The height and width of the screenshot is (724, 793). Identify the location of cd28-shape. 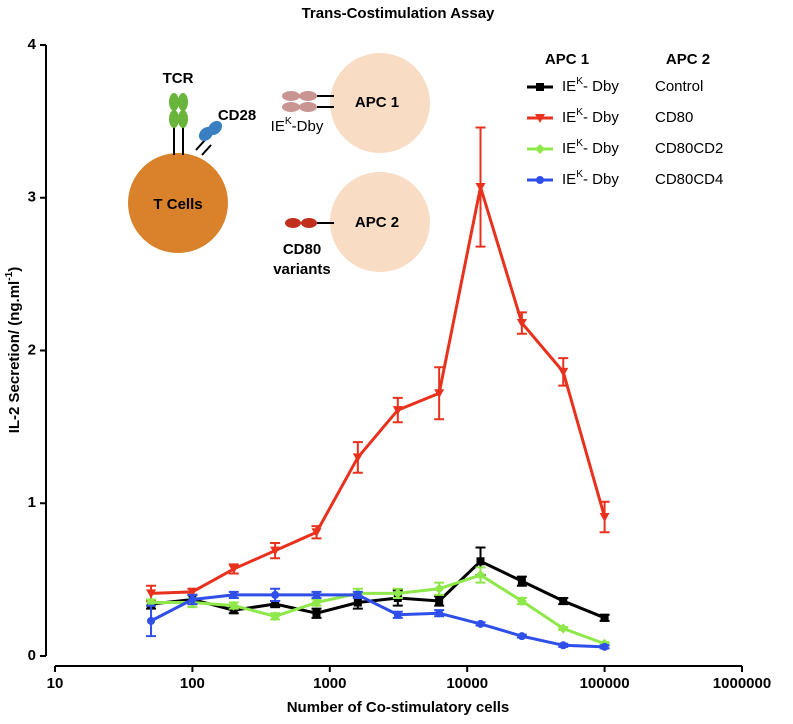
(215, 128).